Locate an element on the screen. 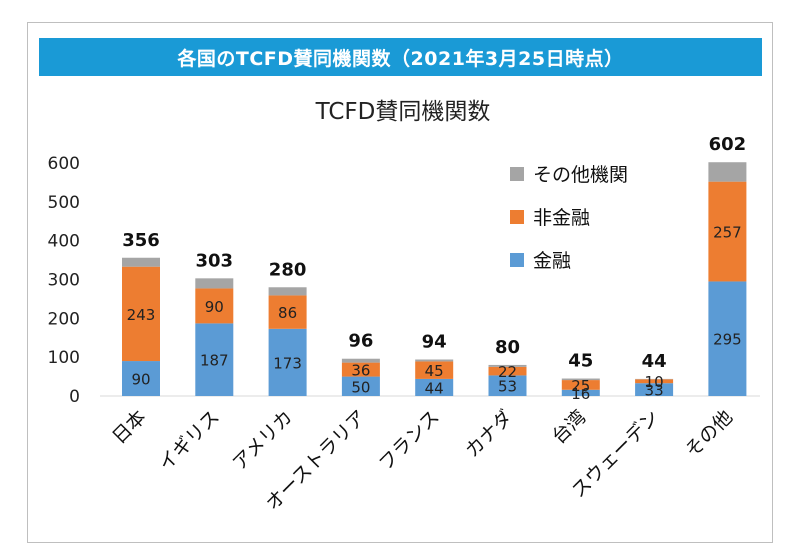 This screenshot has width=800, height=558. segment-value-label: 44 is located at coordinates (434, 388).